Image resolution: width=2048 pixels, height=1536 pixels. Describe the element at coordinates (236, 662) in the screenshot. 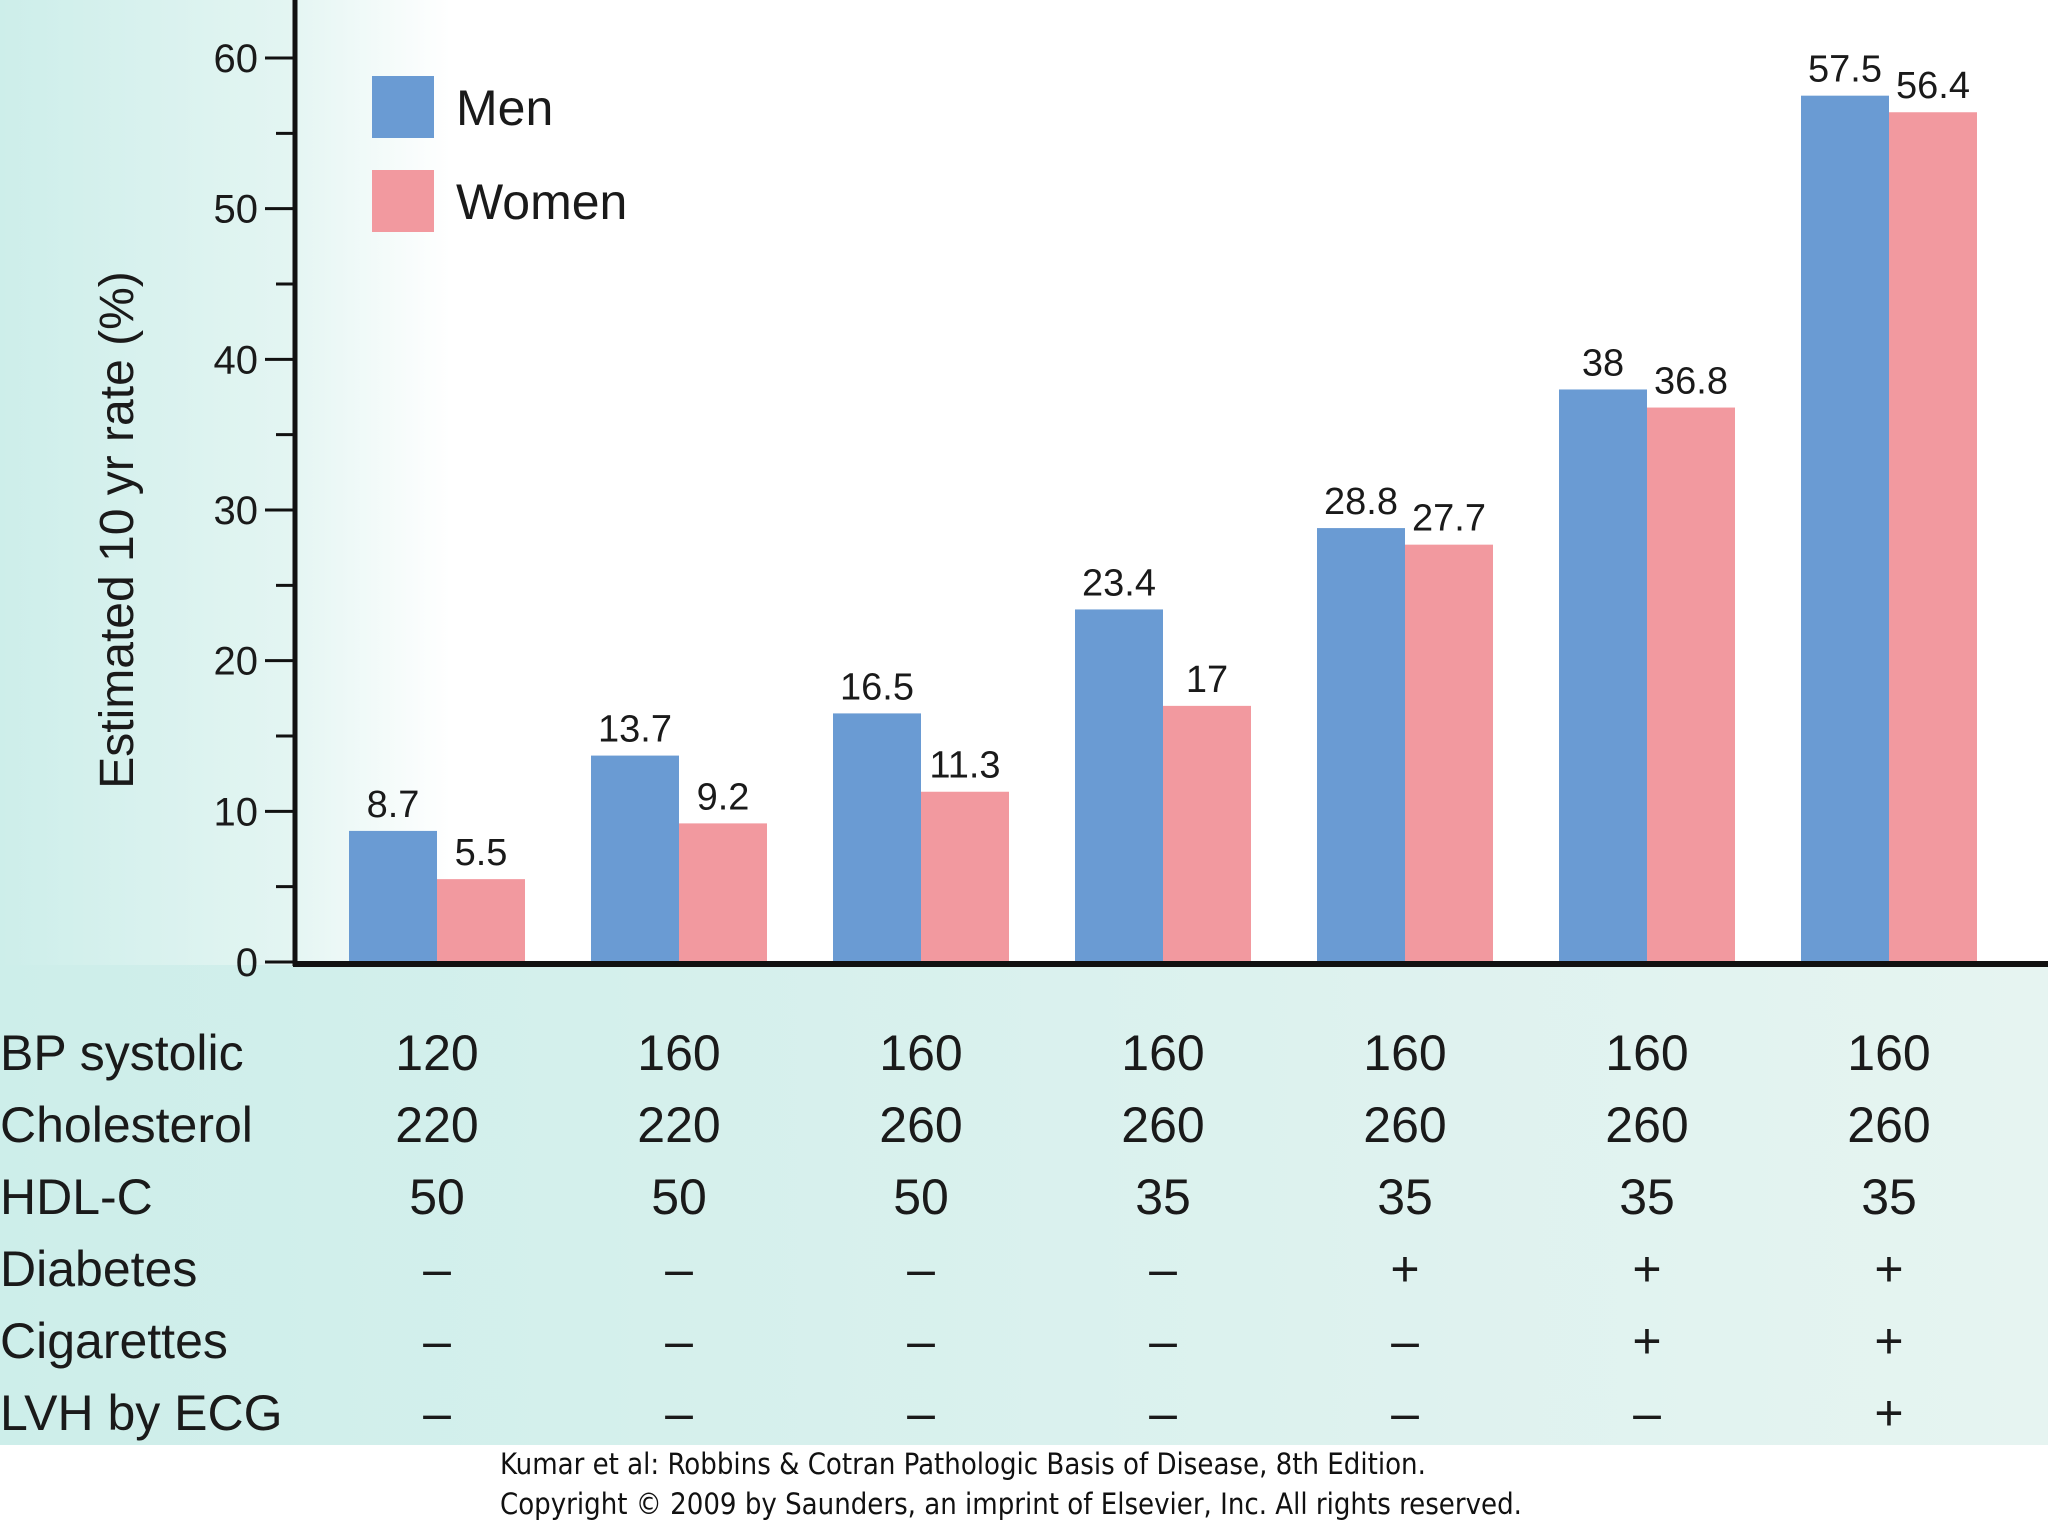

I see `y-tick-label: 20` at that location.